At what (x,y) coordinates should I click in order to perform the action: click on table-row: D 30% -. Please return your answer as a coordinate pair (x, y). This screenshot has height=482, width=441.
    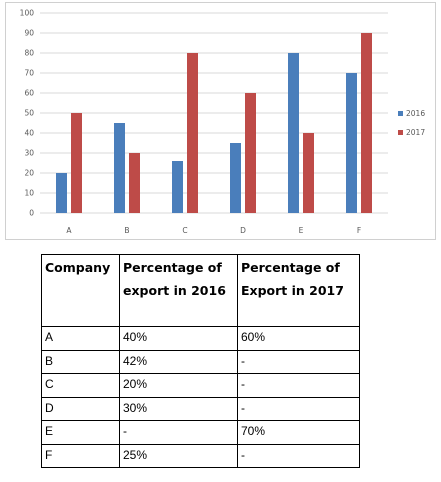
    Looking at the image, I should click on (200, 408).